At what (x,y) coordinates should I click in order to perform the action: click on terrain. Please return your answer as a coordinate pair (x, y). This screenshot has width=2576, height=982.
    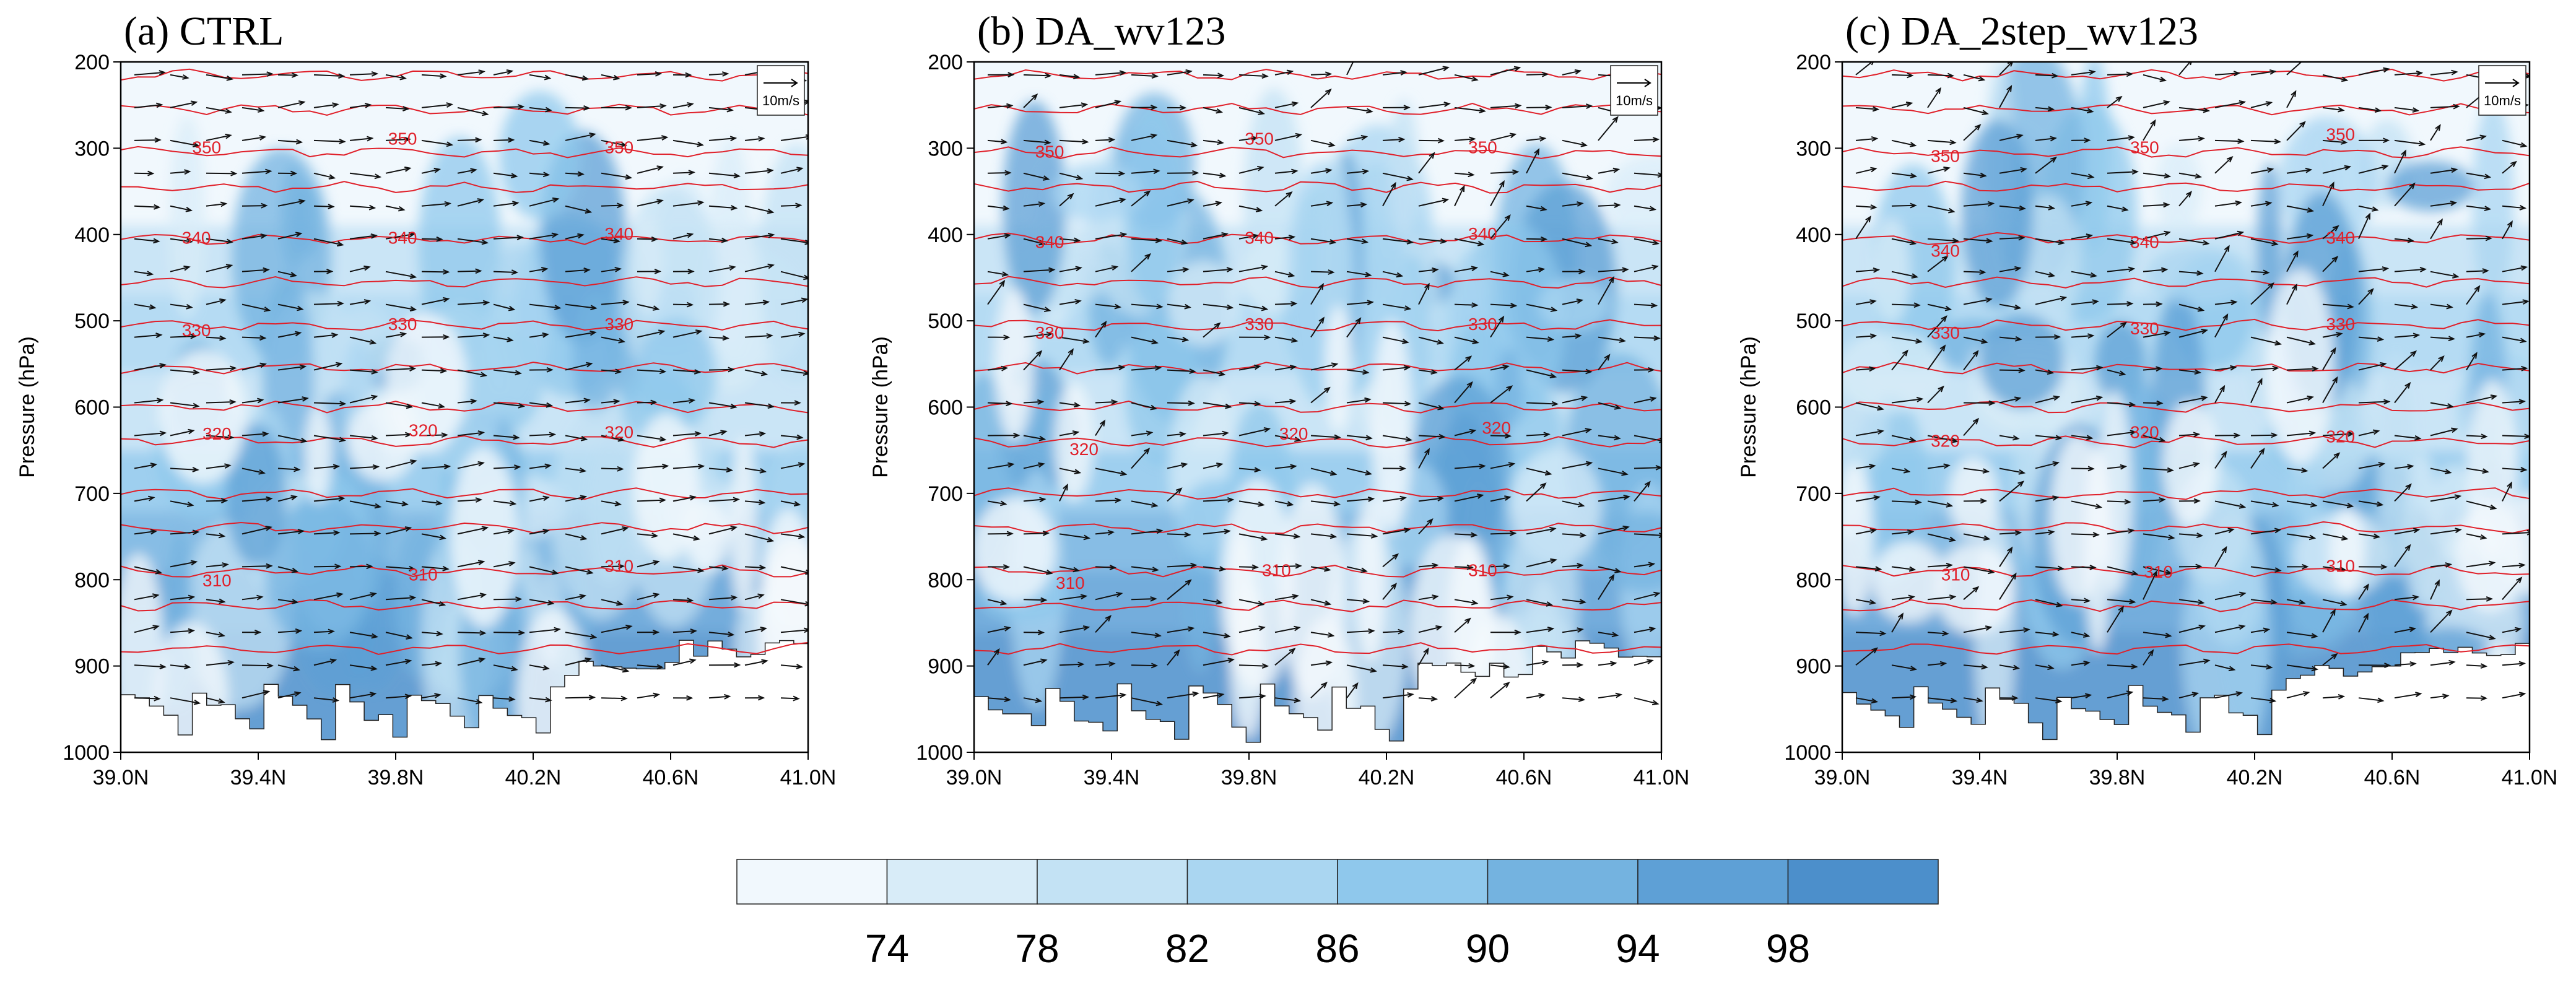
    Looking at the image, I should click on (464, 696).